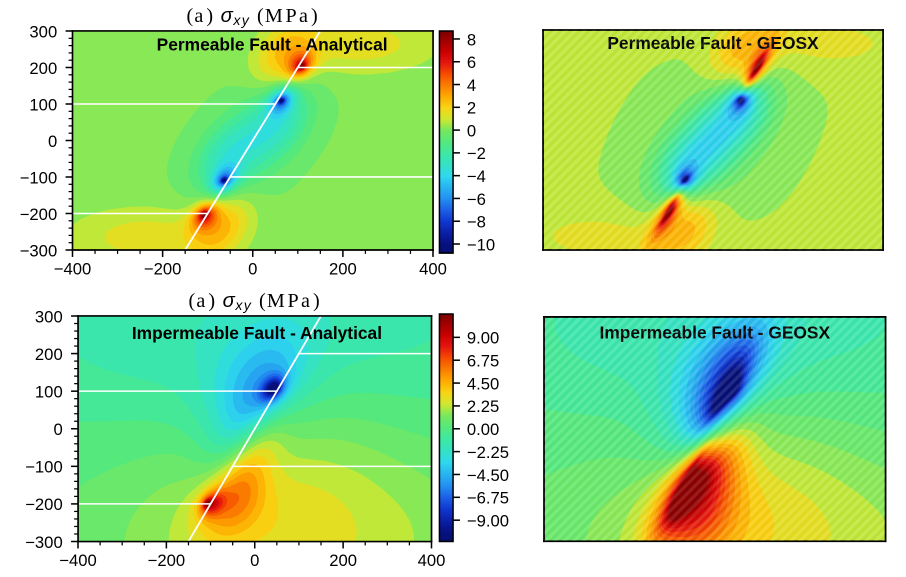  I want to click on svg-text: Permeable Fault - Analytical, so click(272, 44).